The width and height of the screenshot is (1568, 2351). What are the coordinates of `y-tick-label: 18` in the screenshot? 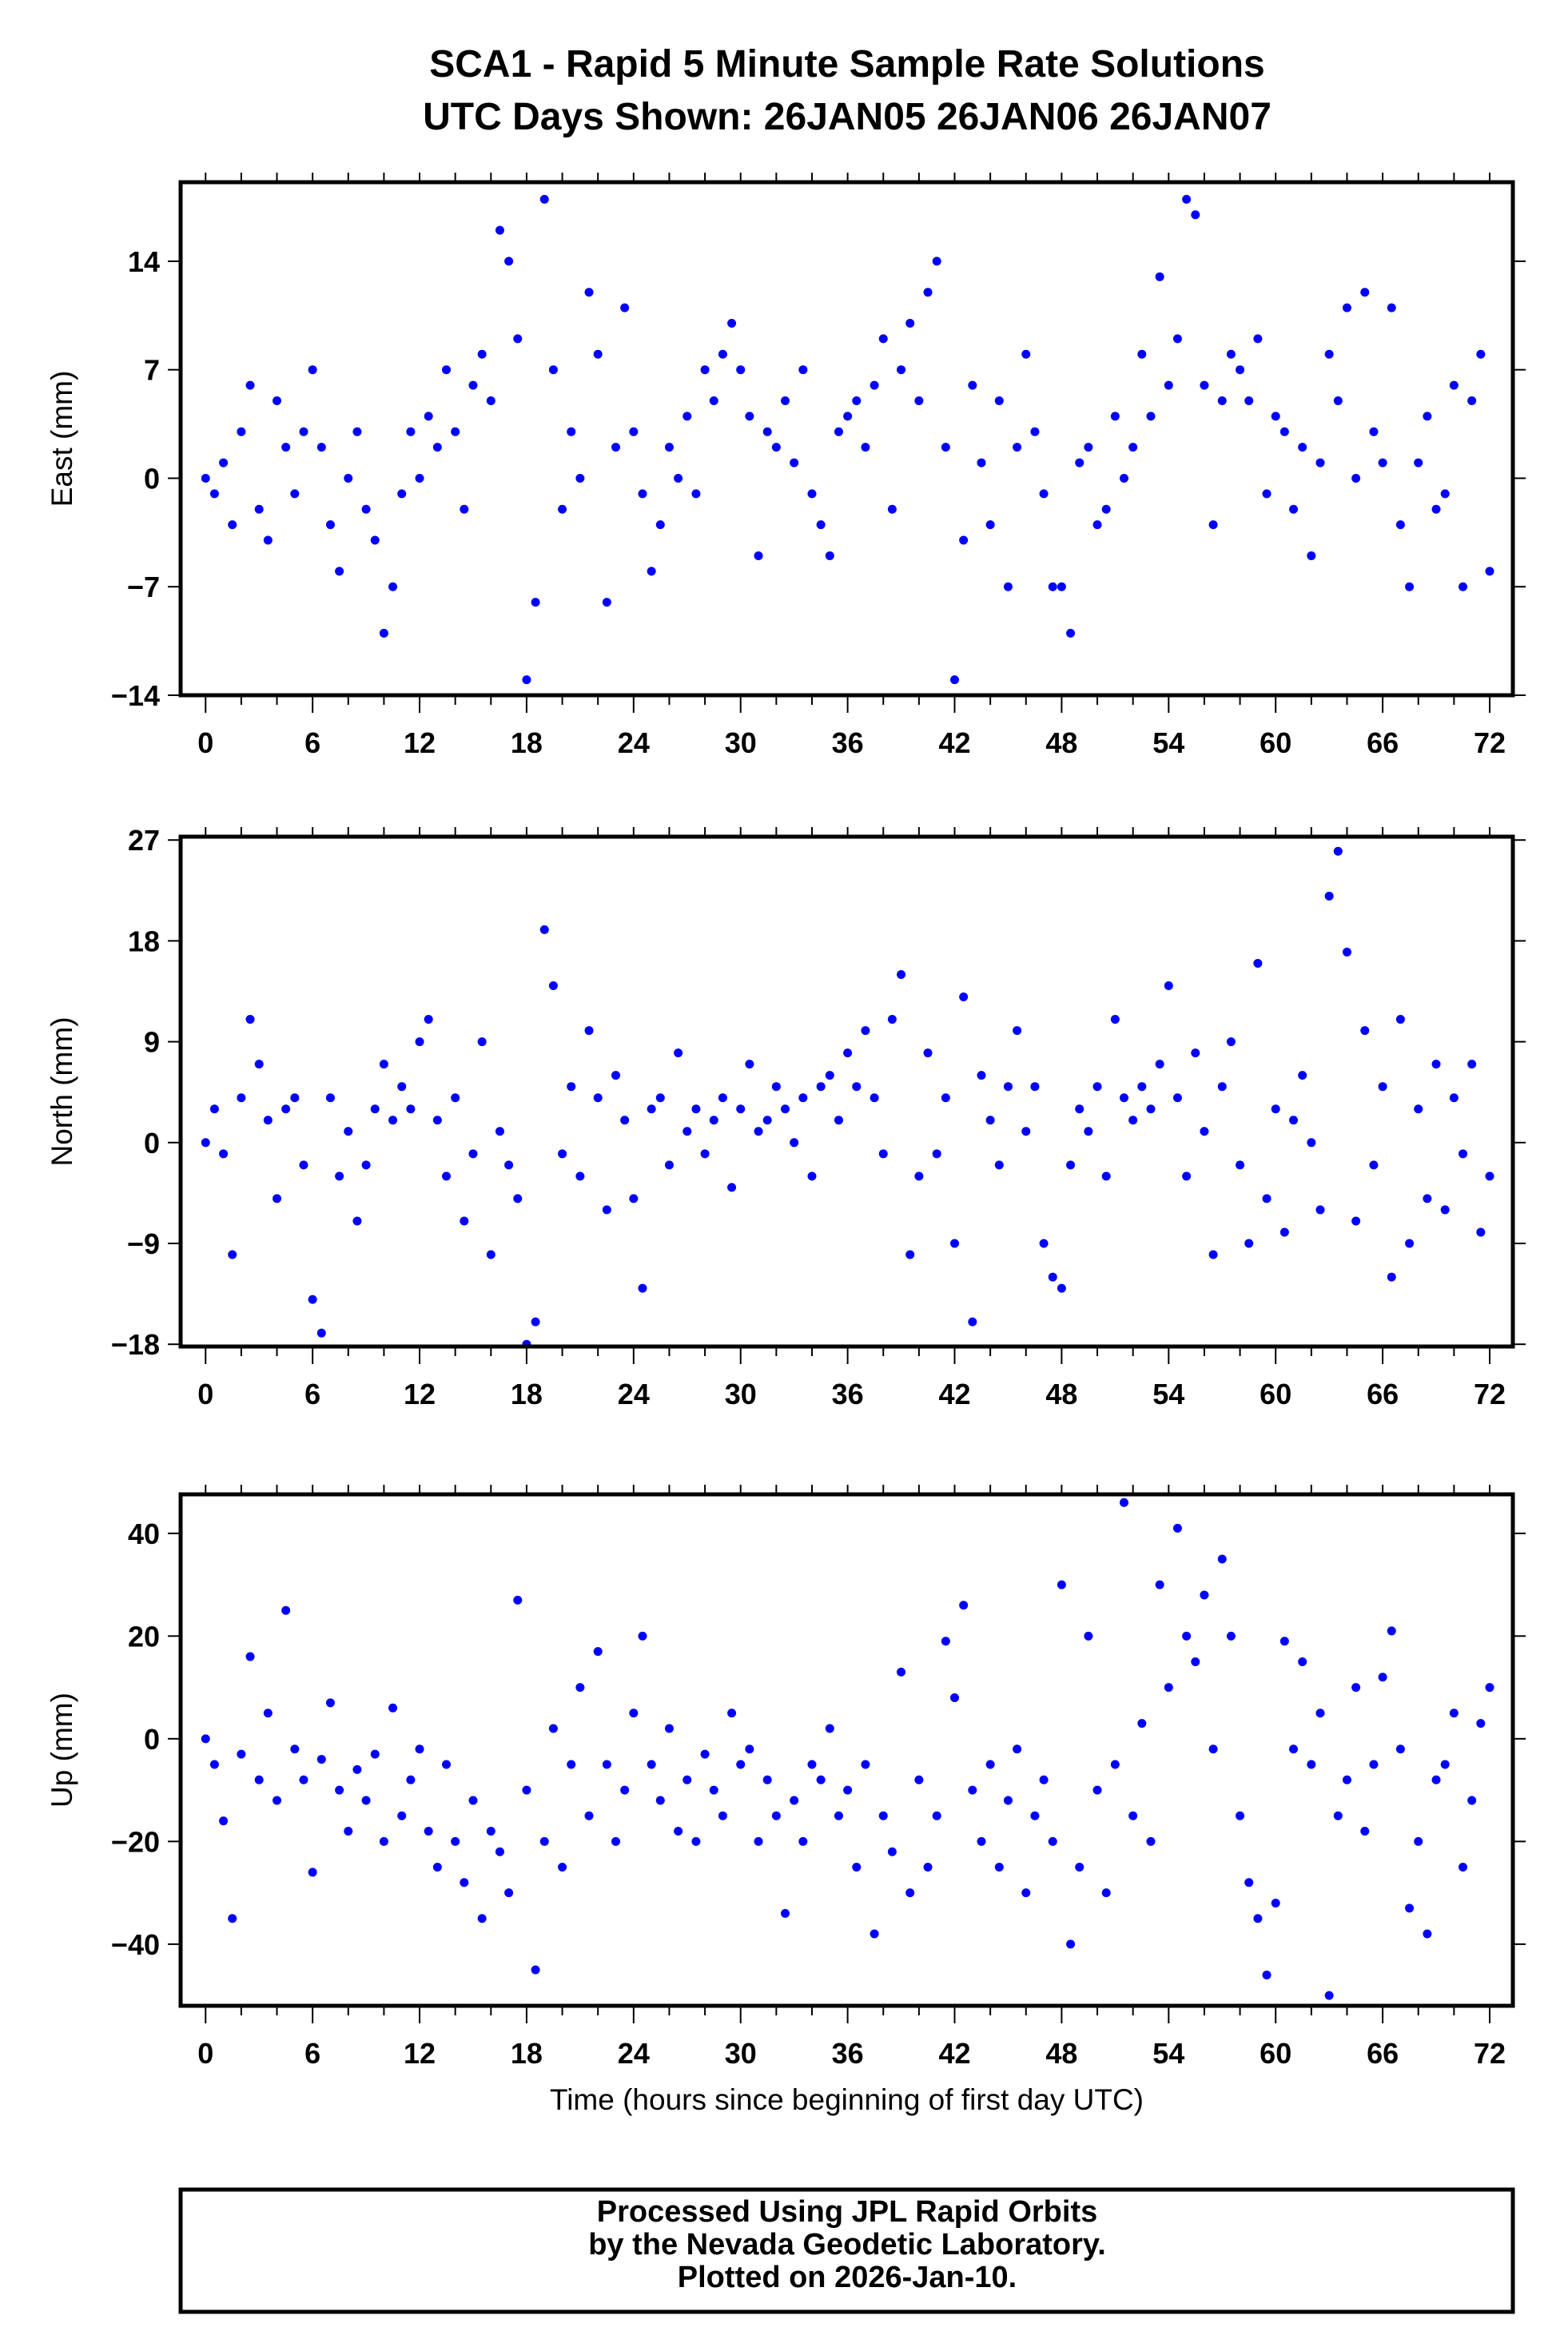 It's located at (144, 941).